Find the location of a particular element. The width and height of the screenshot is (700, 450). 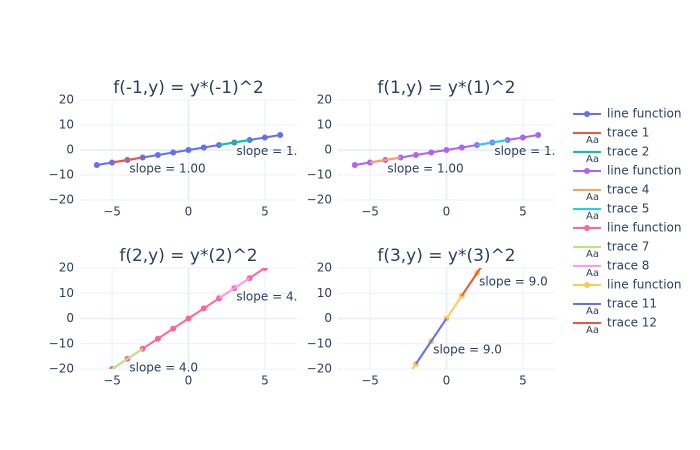

legend-label: trace 11 is located at coordinates (632, 304).